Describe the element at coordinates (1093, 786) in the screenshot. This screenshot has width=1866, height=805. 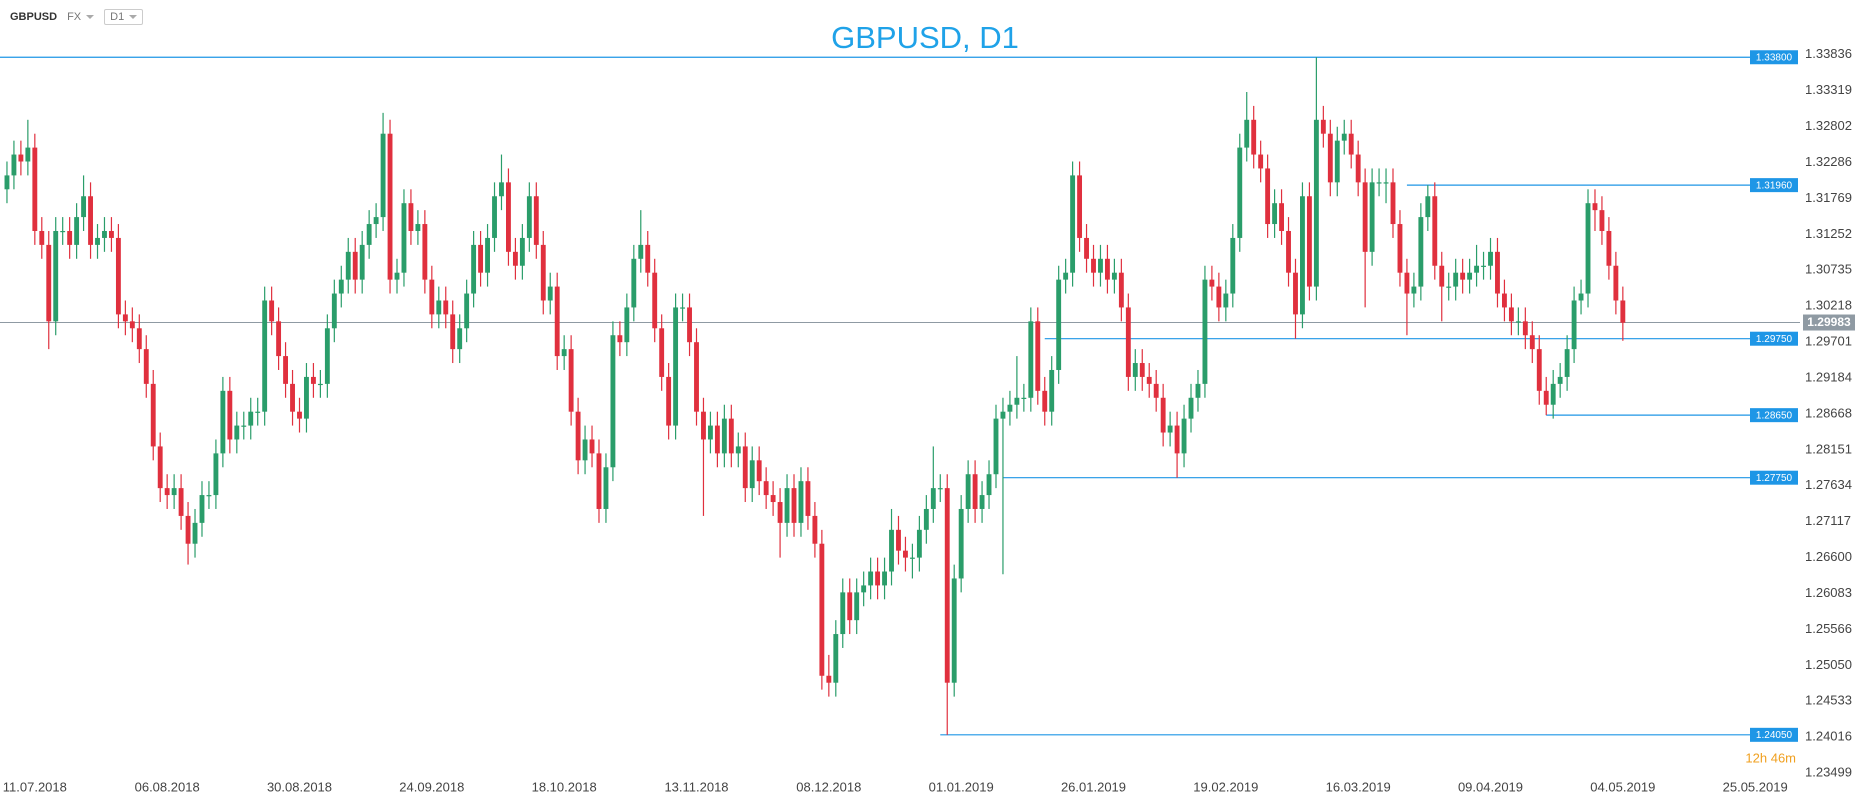
I see `x-tick-label: 26.01.2019` at that location.